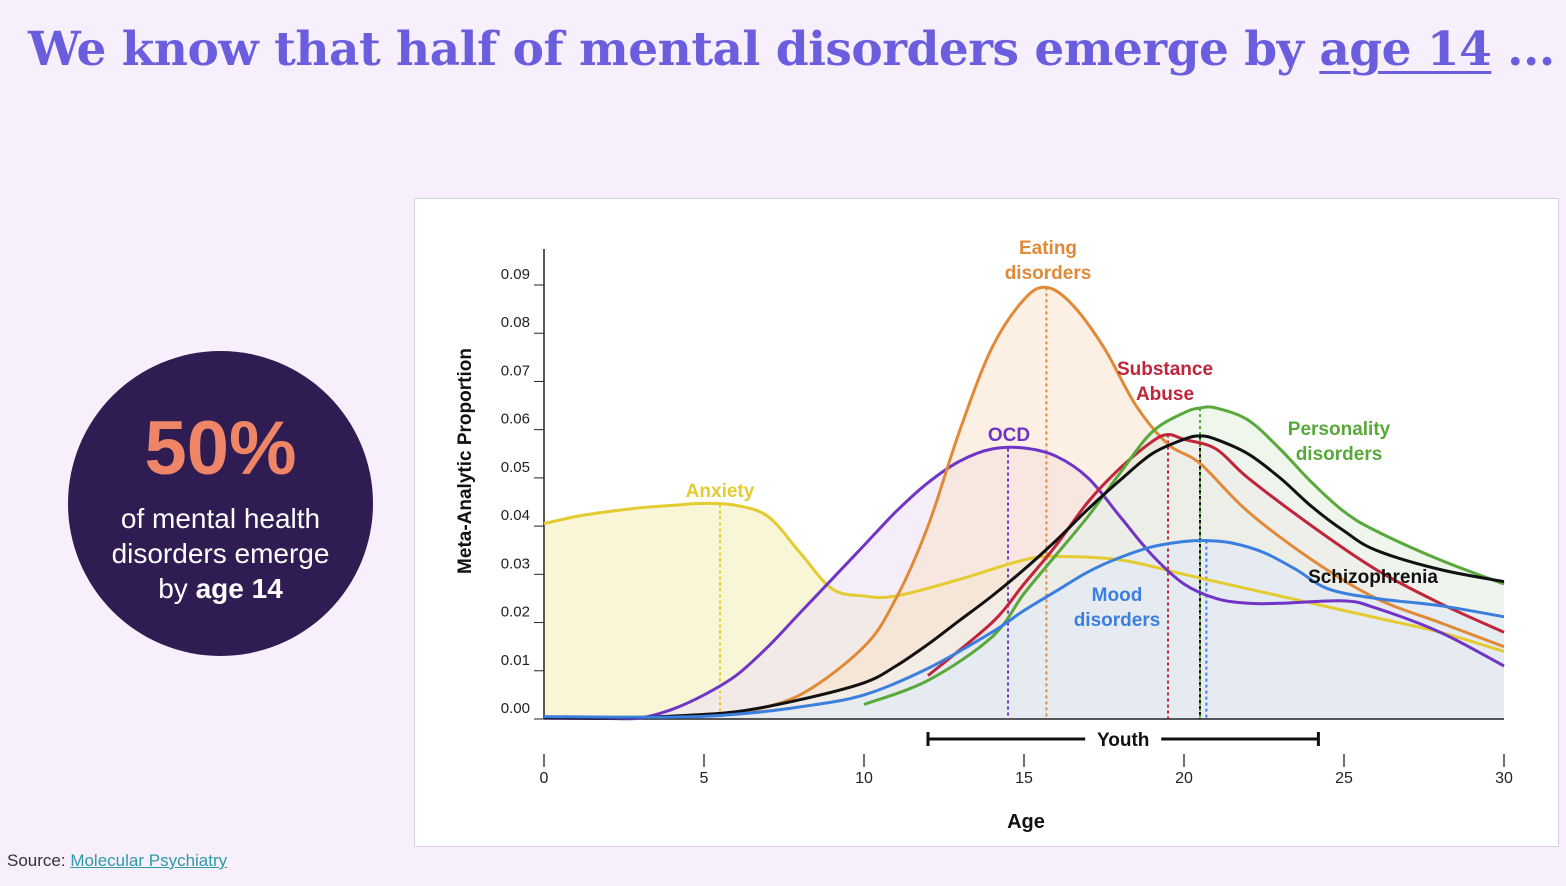  What do you see at coordinates (515, 612) in the screenshot?
I see `y-tick-label: 0.02` at bounding box center [515, 612].